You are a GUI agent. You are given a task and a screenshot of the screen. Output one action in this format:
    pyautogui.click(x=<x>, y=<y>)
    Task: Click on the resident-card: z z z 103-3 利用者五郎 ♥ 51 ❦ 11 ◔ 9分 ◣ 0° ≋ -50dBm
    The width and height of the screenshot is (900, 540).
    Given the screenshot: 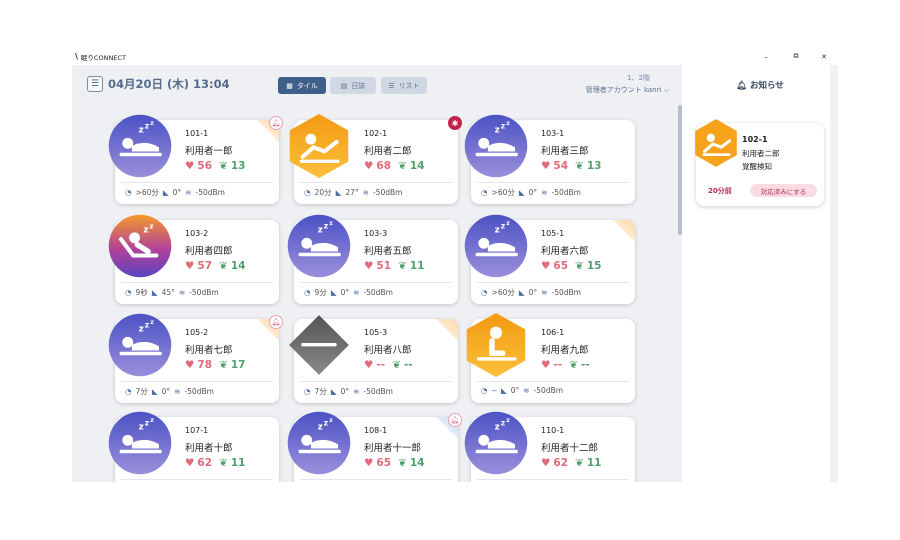 What is the action you would take?
    pyautogui.click(x=372, y=259)
    